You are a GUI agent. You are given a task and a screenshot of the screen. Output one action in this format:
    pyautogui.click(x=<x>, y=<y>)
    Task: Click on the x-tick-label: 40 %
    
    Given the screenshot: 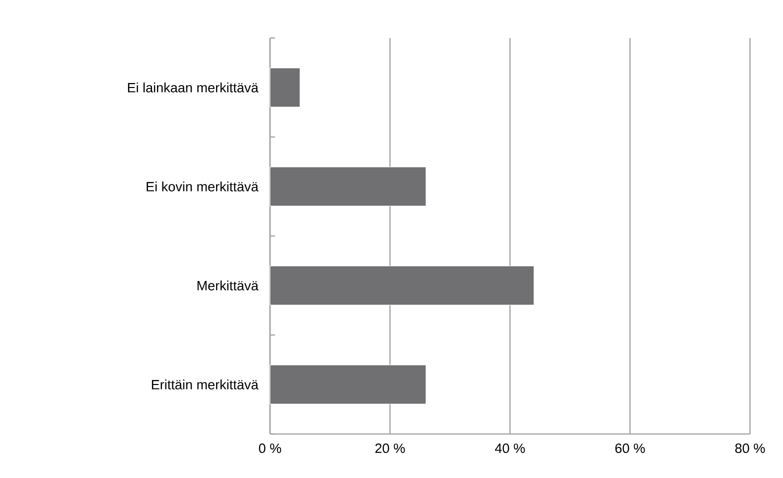 What is the action you would take?
    pyautogui.click(x=509, y=449)
    